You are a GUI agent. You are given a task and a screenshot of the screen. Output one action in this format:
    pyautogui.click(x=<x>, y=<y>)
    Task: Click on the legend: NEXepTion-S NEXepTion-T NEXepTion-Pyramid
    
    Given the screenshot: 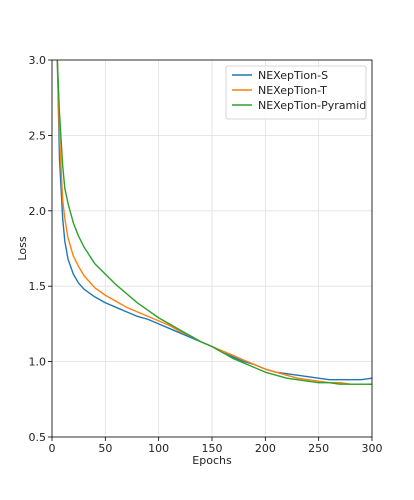 What is the action you would take?
    pyautogui.click(x=296, y=92)
    